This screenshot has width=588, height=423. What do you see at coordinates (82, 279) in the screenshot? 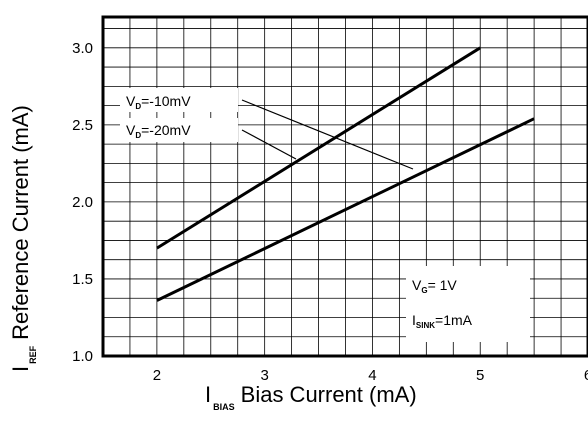
I see `y-tick-label: 1.5` at bounding box center [82, 279].